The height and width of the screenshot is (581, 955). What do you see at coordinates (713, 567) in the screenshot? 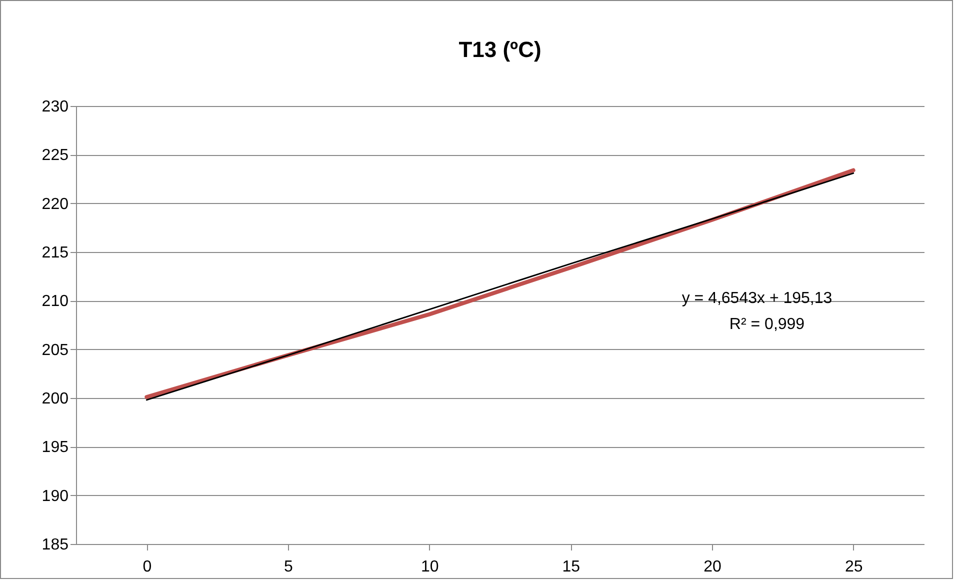
I see `x-tick-label: 20` at bounding box center [713, 567].